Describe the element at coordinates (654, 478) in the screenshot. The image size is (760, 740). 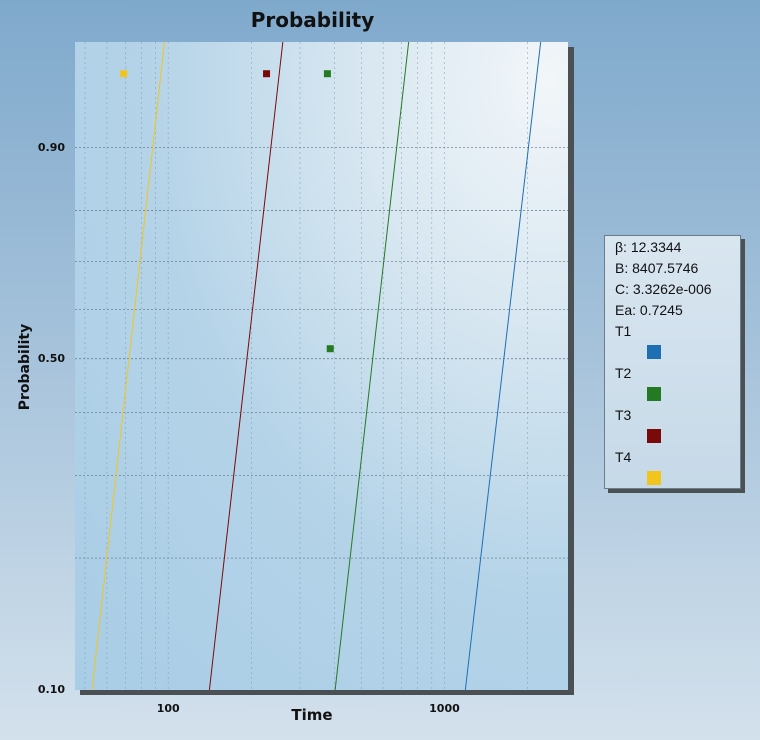
I see `legend-swatch-t4` at that location.